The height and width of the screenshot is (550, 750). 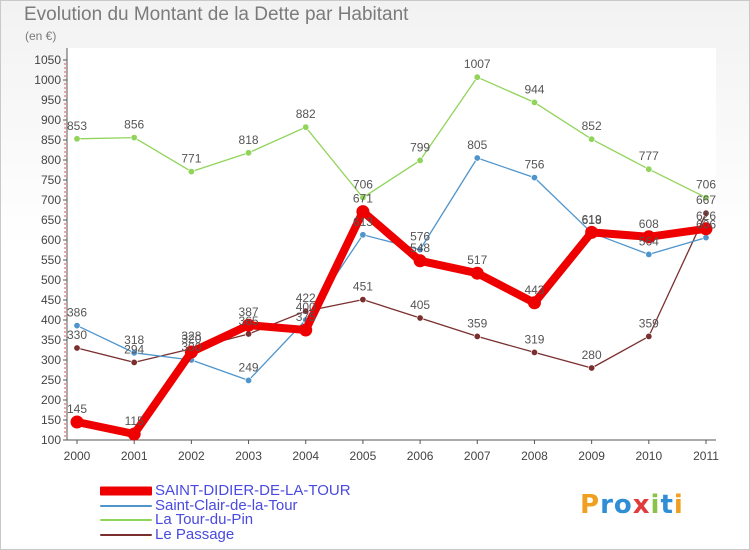 What do you see at coordinates (477, 145) in the screenshot?
I see `data-label: 805` at bounding box center [477, 145].